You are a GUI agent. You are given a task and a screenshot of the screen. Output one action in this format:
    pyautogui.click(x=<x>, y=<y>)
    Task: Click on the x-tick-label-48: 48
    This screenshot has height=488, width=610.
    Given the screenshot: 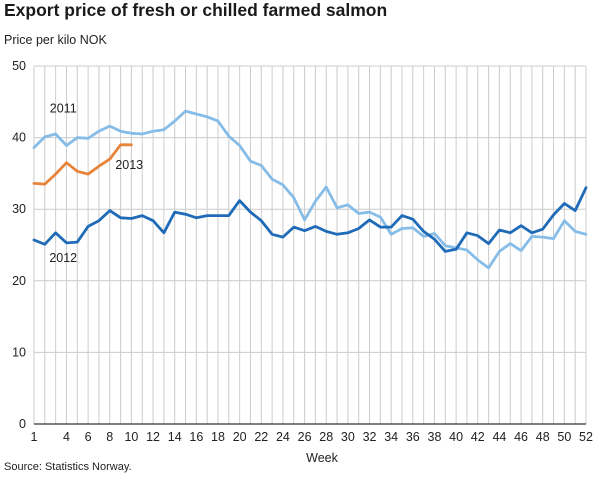 What is the action you would take?
    pyautogui.click(x=543, y=437)
    